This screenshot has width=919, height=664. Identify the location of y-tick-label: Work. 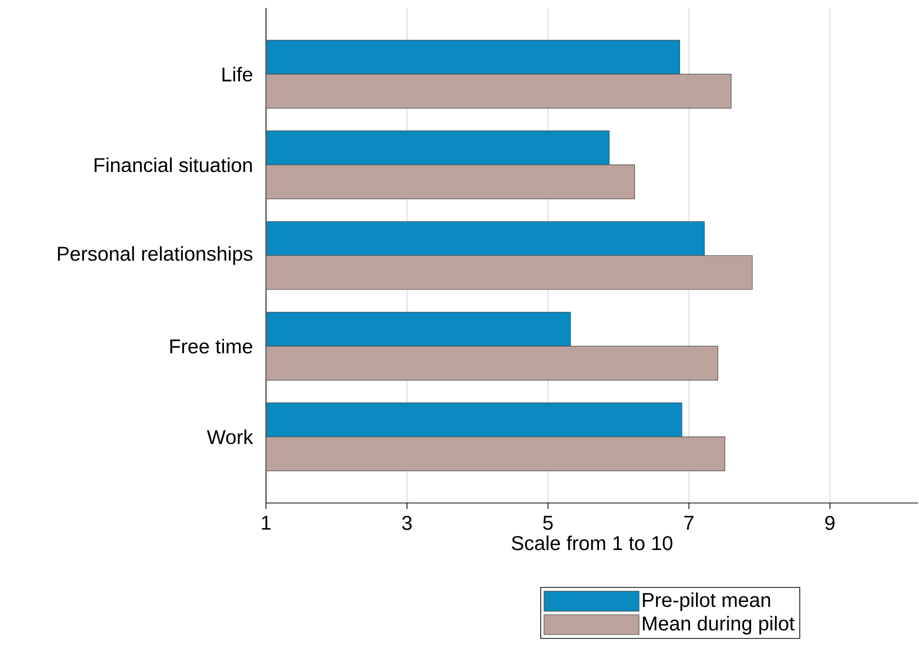
(230, 436).